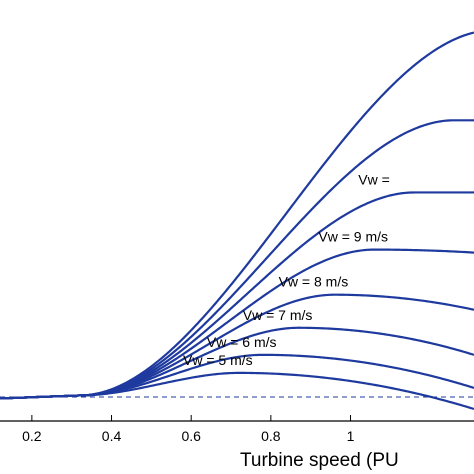 This screenshot has width=474, height=474. I want to click on x-ticks: 0.2 0.4 0.6 0.8 1, so click(188, 429).